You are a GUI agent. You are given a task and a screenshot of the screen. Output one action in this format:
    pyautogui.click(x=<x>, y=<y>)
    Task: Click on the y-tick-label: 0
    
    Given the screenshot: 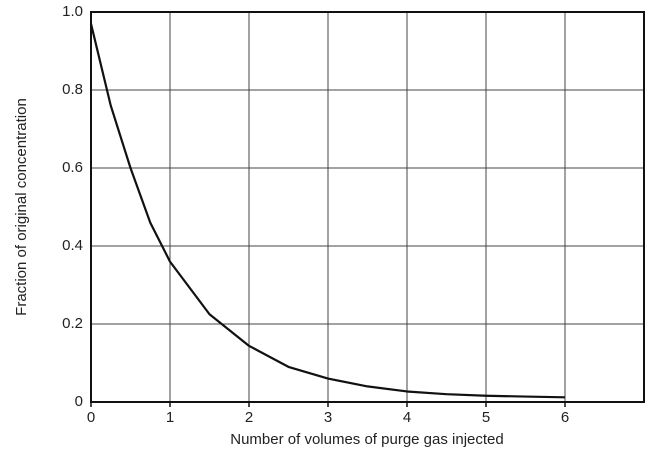 What is the action you would take?
    pyautogui.click(x=79, y=401)
    